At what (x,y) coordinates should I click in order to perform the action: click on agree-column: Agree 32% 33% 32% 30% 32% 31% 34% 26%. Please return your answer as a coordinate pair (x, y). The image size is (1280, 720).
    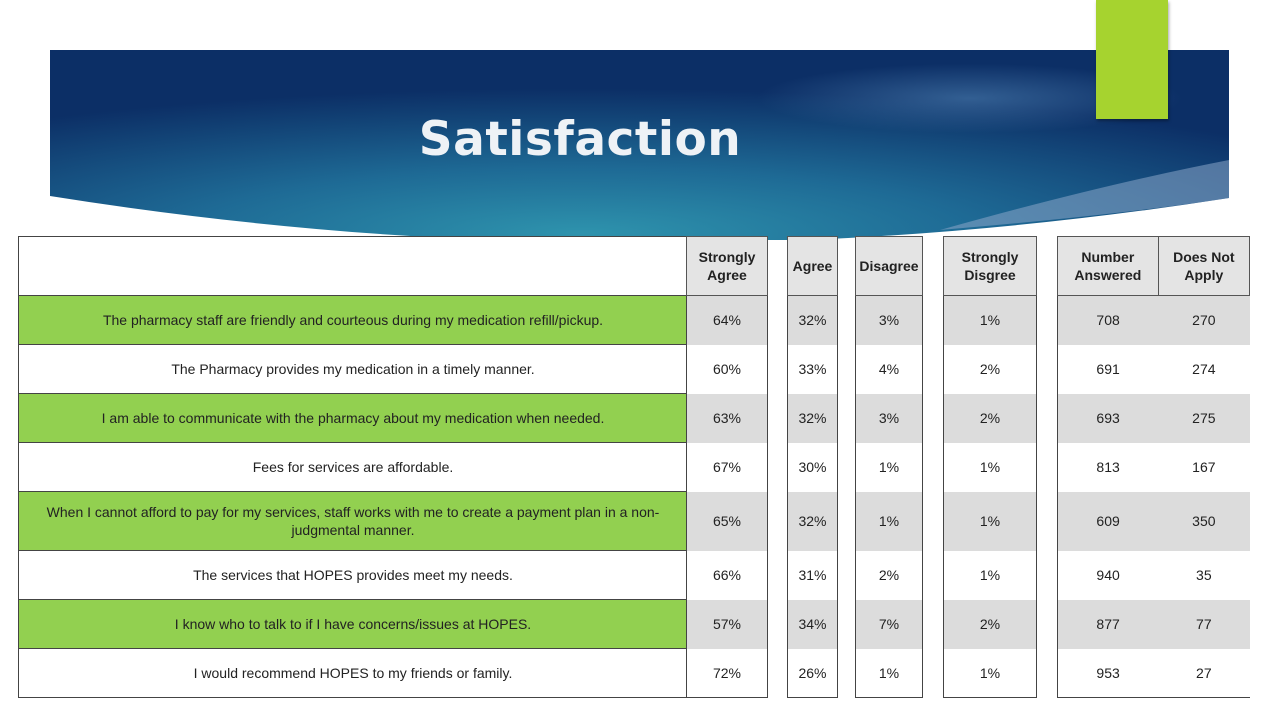
    Looking at the image, I should click on (812, 467).